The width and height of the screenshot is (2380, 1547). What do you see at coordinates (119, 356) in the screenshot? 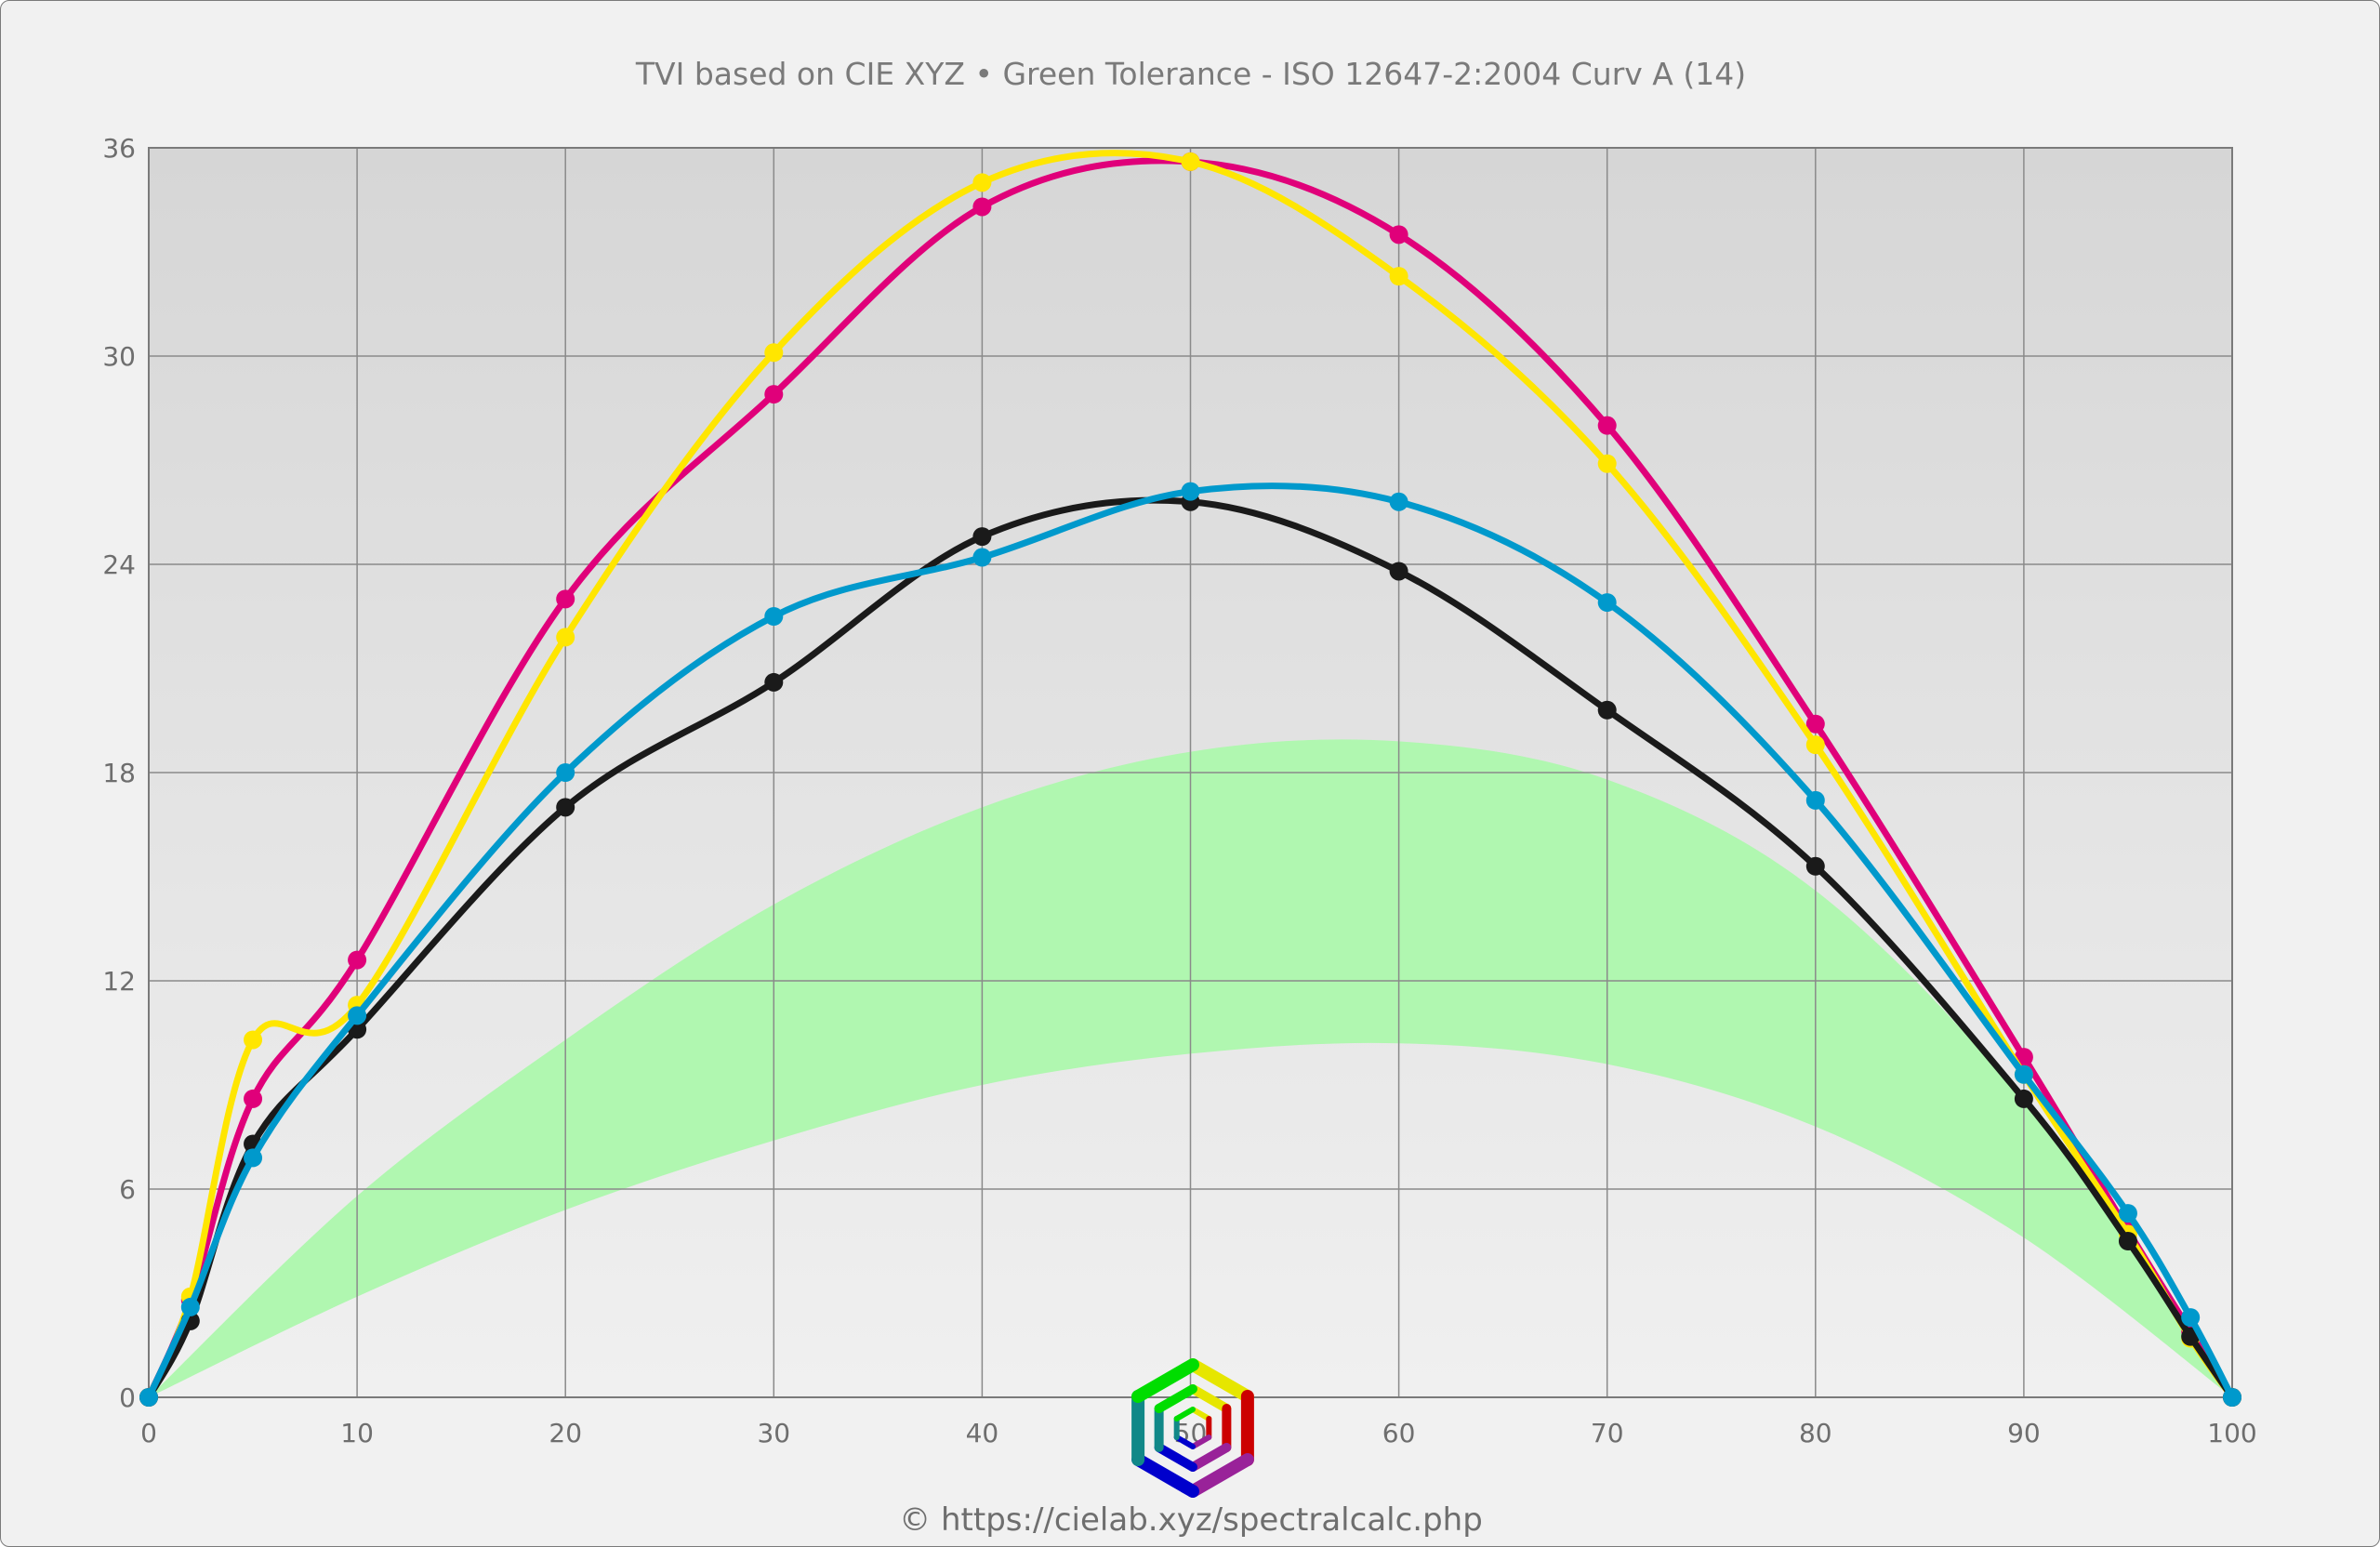
I see `y-tick-label: 30` at bounding box center [119, 356].